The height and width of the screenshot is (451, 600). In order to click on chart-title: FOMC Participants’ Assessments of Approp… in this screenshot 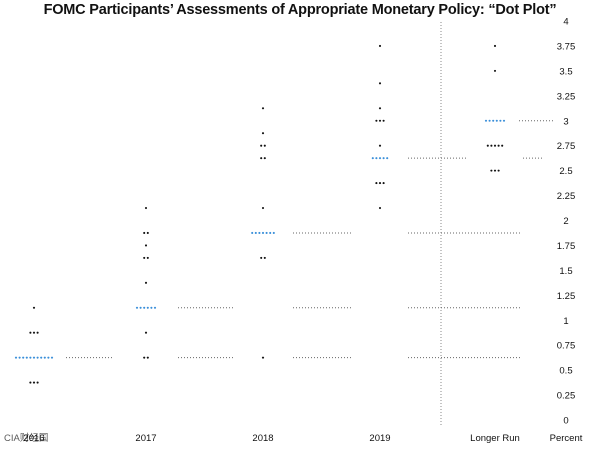, I will do `click(300, 10)`.